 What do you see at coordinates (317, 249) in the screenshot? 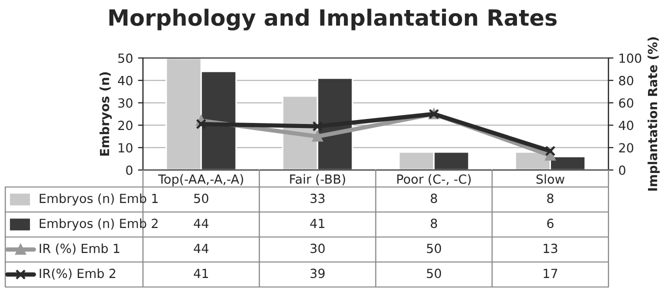
I see `data-label: 30` at bounding box center [317, 249].